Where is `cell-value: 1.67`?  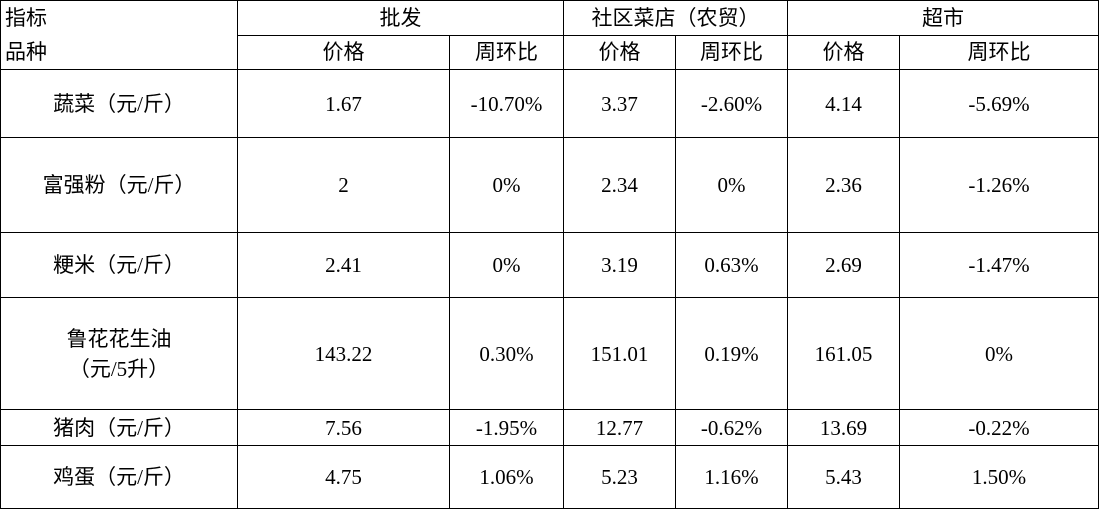
cell-value: 1.67 is located at coordinates (343, 103).